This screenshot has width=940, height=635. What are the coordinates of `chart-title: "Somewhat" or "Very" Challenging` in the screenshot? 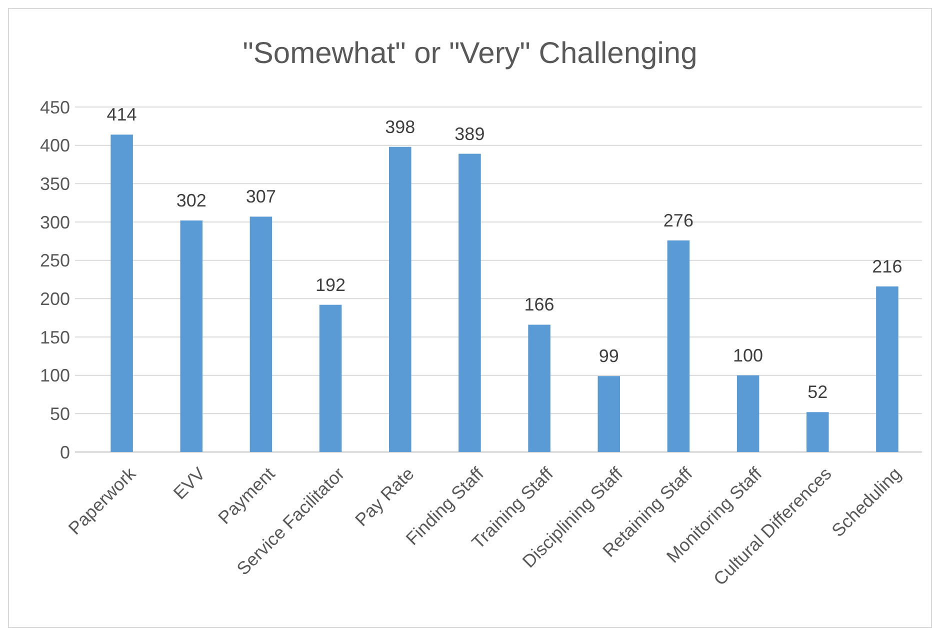 It's located at (470, 53).